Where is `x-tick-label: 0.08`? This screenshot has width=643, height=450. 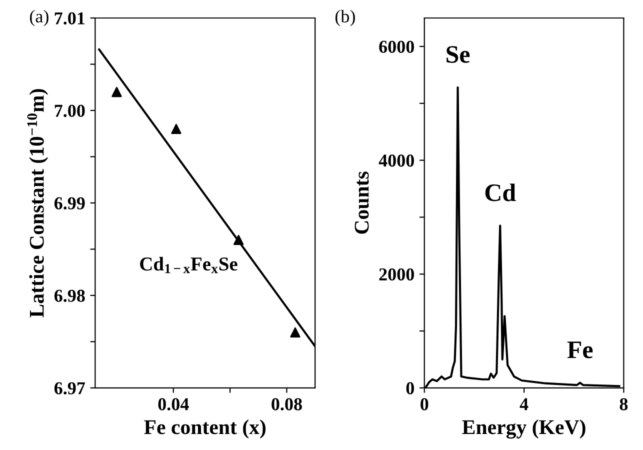
x-tick-label: 0.08 is located at coordinates (287, 404).